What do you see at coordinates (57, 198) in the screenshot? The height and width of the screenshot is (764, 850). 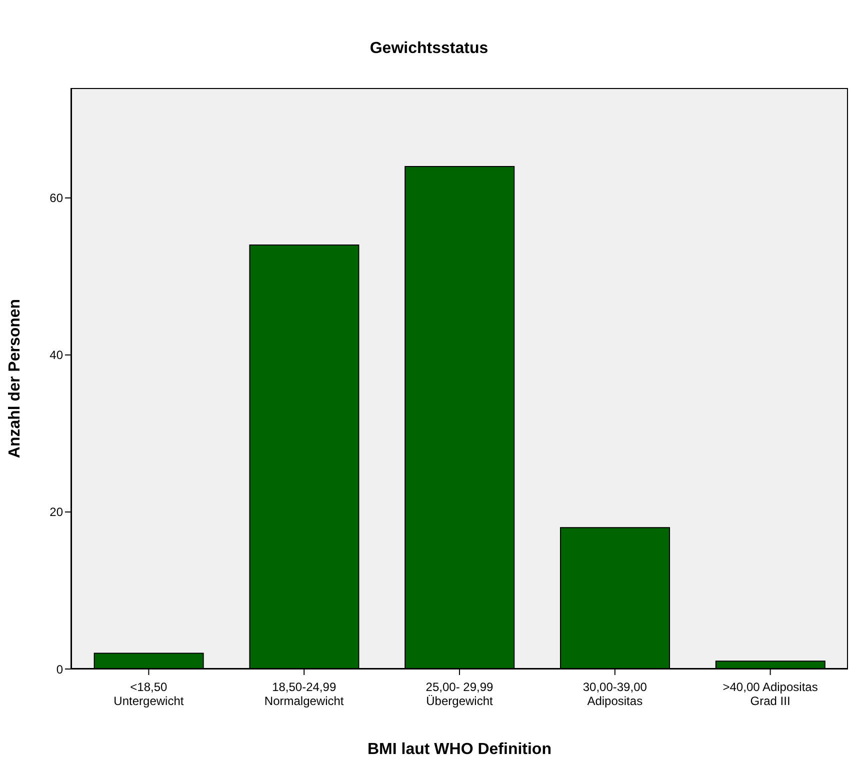 I see `y-tick-label: 60` at bounding box center [57, 198].